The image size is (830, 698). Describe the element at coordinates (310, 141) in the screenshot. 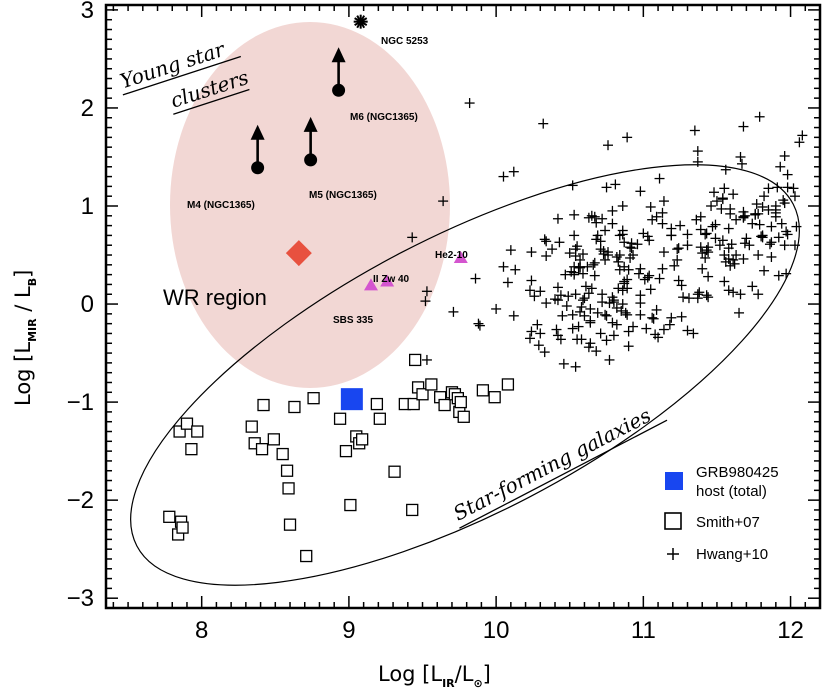

I see `lower-limit-marker` at that location.